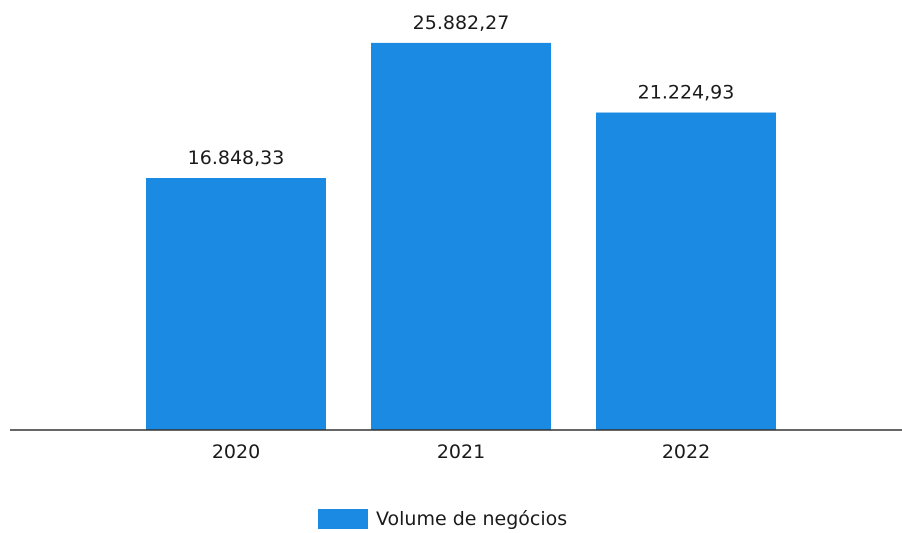  Describe the element at coordinates (686, 93) in the screenshot. I see `data-label-2022: 21.224,93` at that location.